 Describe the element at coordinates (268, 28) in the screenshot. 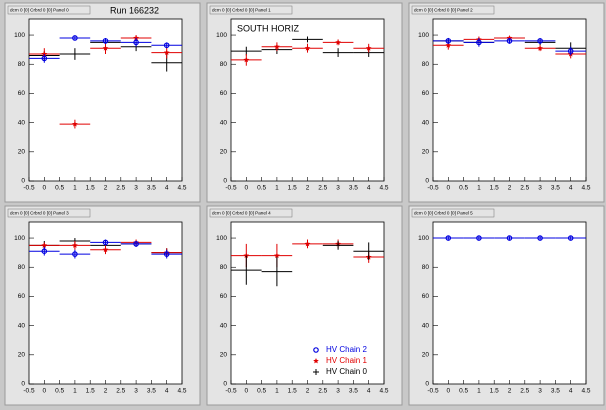

I see `annotation: SOUTH HORIZ` at that location.